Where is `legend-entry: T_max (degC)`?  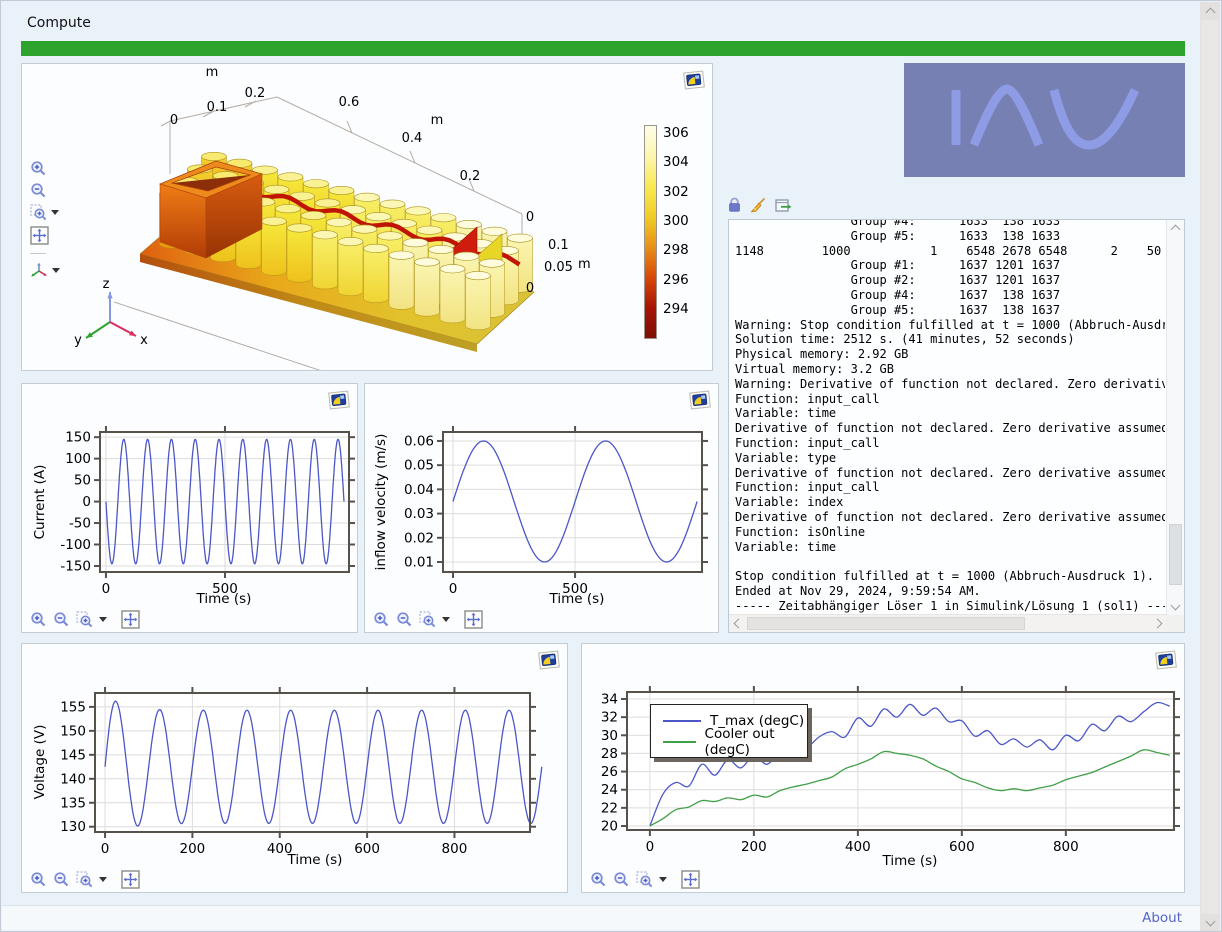
legend-entry: T_max (degC) is located at coordinates (735, 720).